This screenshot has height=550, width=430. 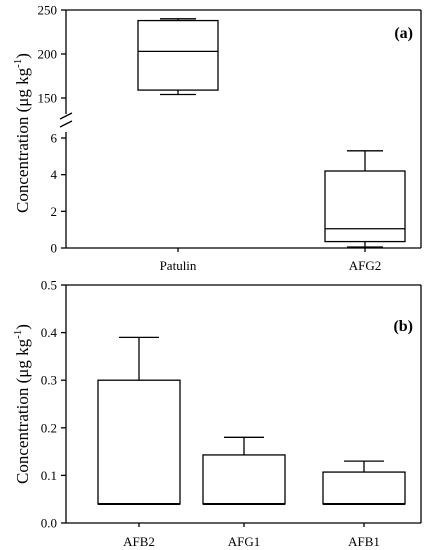 I want to click on panel-a-category-label: AFG2, so click(x=365, y=265).